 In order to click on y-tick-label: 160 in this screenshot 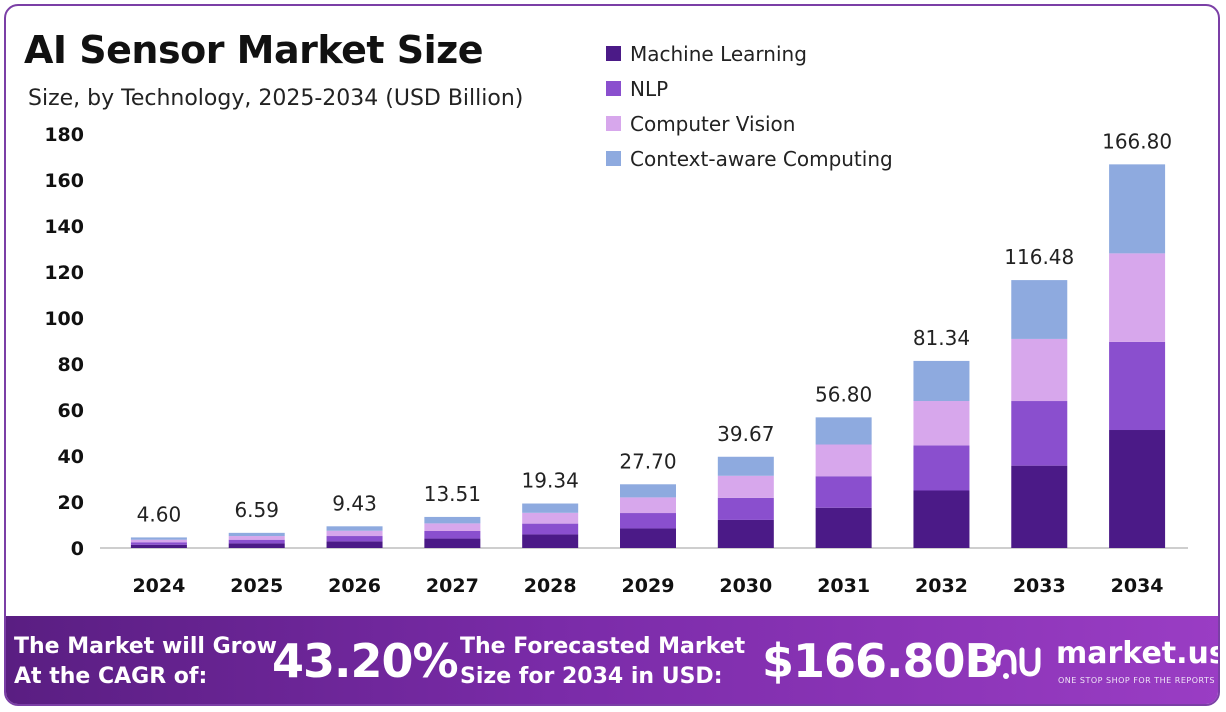, I will do `click(64, 181)`.